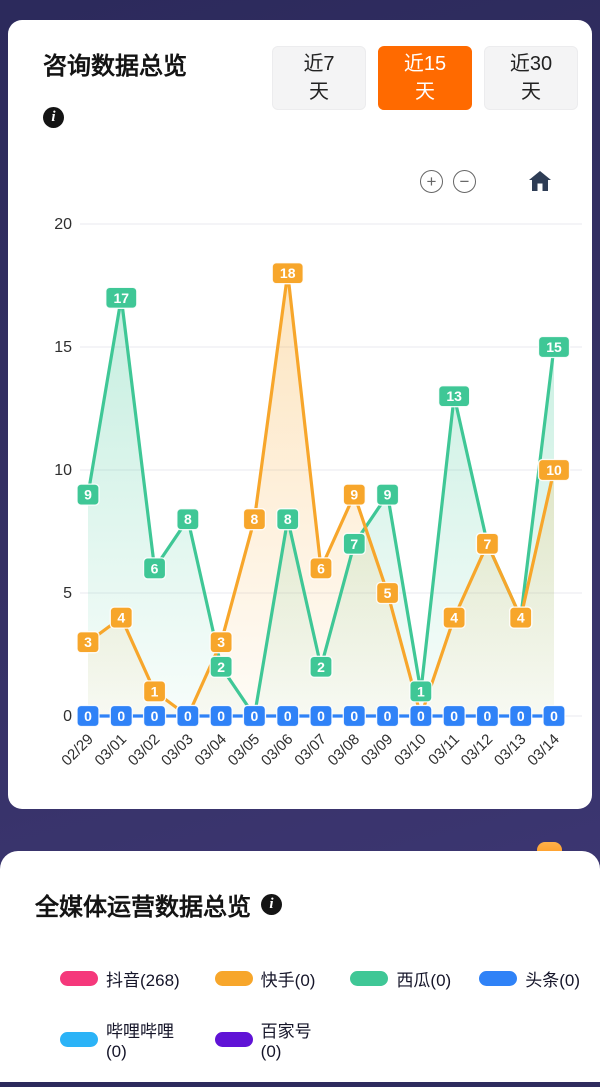 This screenshot has height=1087, width=600. Describe the element at coordinates (464, 181) in the screenshot. I see `zoom-out-icon: −` at that location.